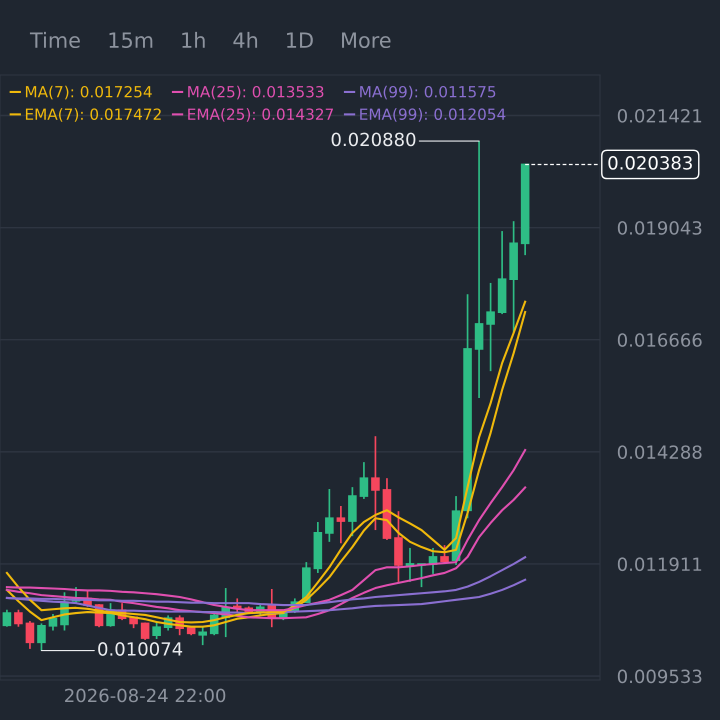  I want to click on legend-label: EMA(99): 0.012054, so click(433, 115).